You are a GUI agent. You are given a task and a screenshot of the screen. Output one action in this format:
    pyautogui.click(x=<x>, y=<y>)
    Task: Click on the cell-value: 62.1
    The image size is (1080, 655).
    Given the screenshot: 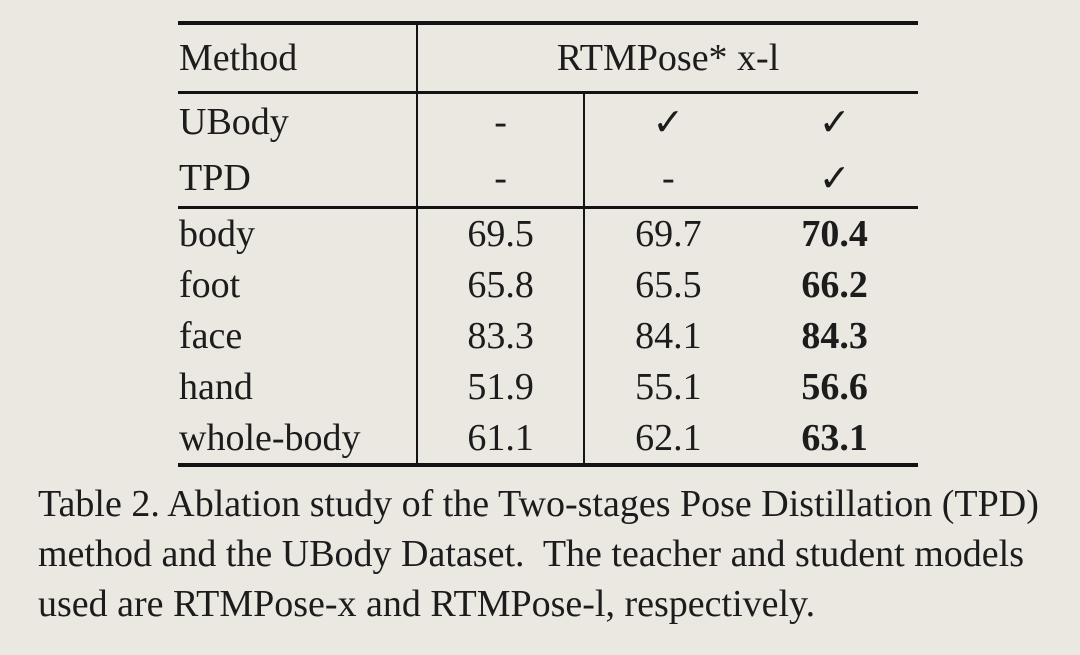 What is the action you would take?
    pyautogui.click(x=668, y=437)
    